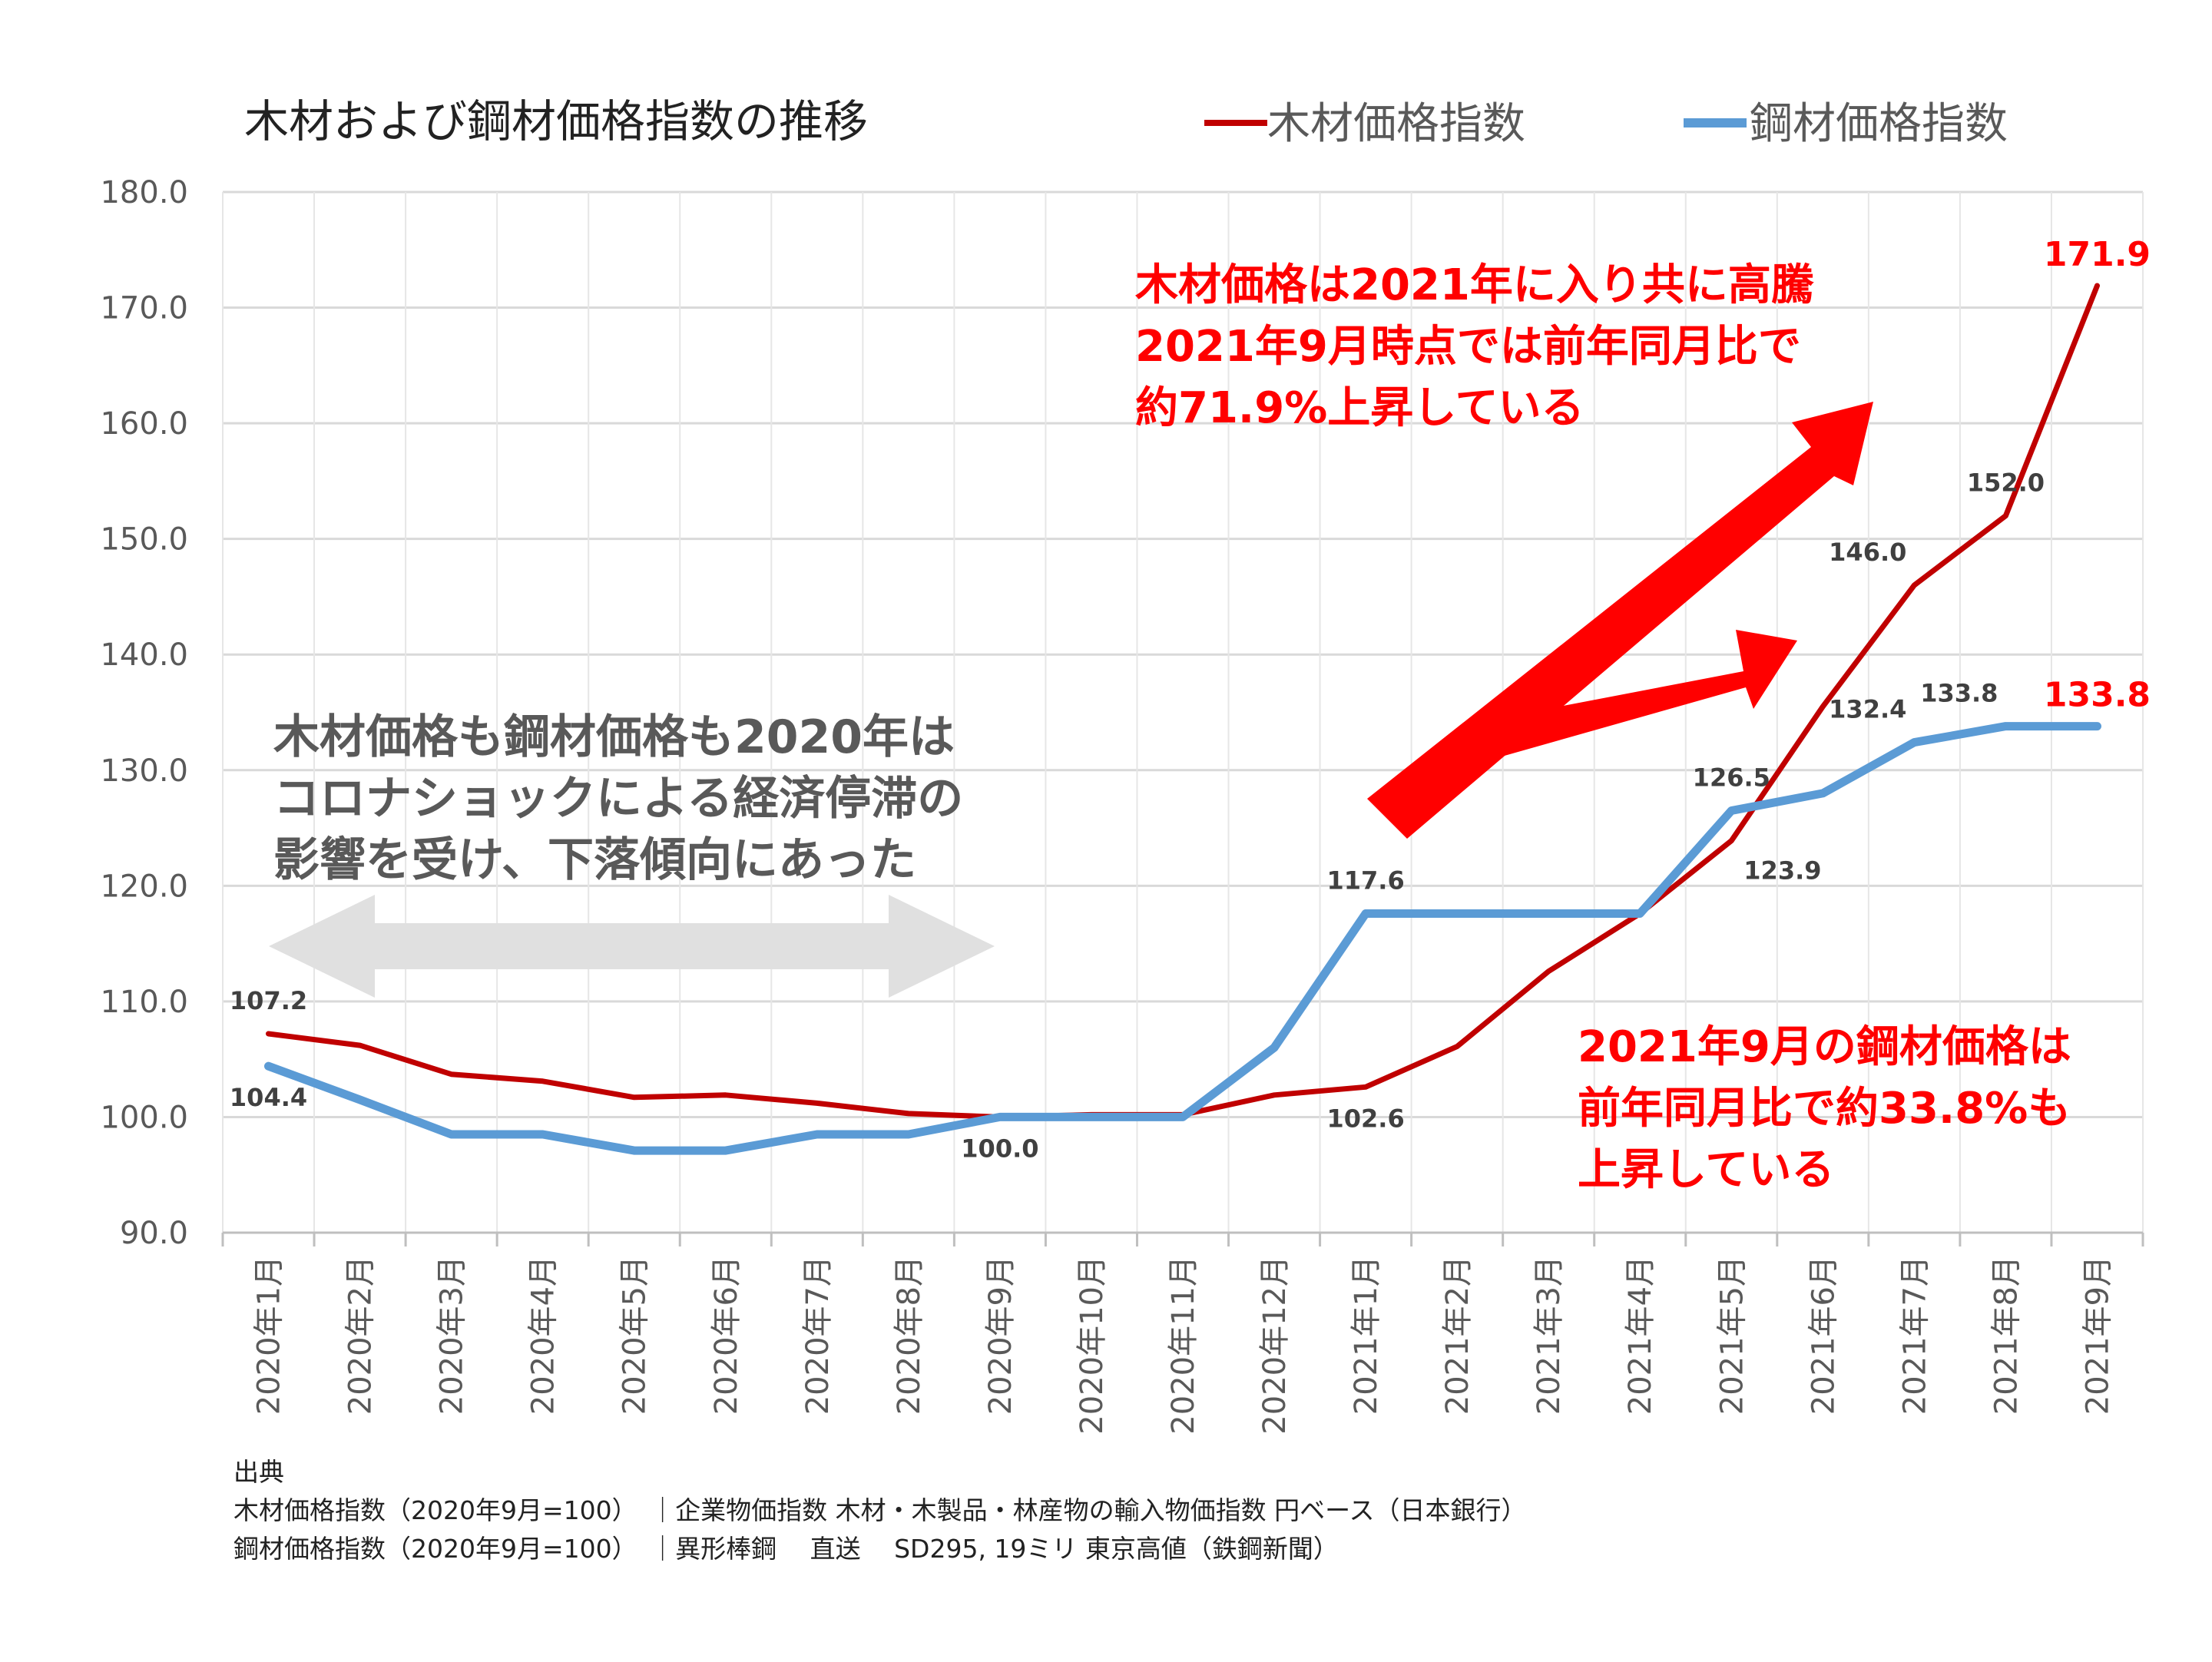 The width and height of the screenshot is (2212, 1662). I want to click on x-tick-label: 2021年2月, so click(1457, 1335).